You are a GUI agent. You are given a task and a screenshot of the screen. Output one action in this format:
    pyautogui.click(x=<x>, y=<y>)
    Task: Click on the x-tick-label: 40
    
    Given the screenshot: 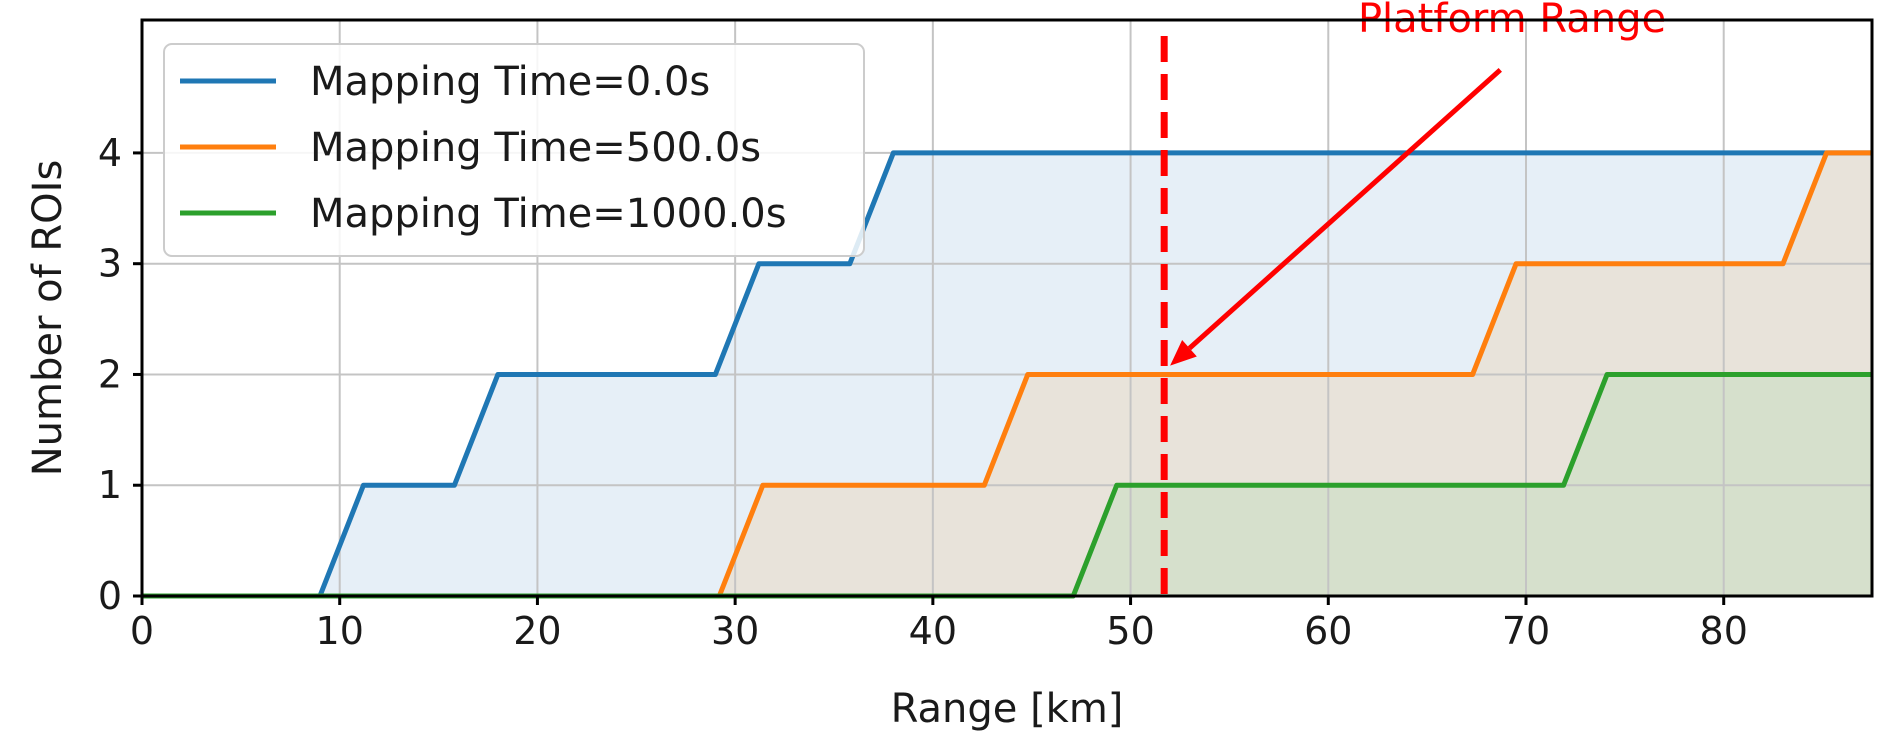 What is the action you would take?
    pyautogui.click(x=933, y=631)
    